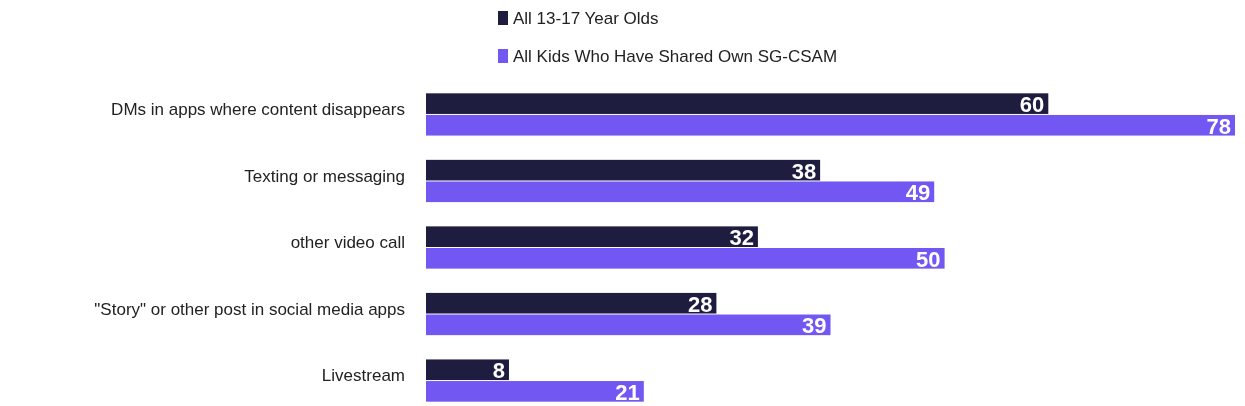  I want to click on data-label: 50, so click(928, 259).